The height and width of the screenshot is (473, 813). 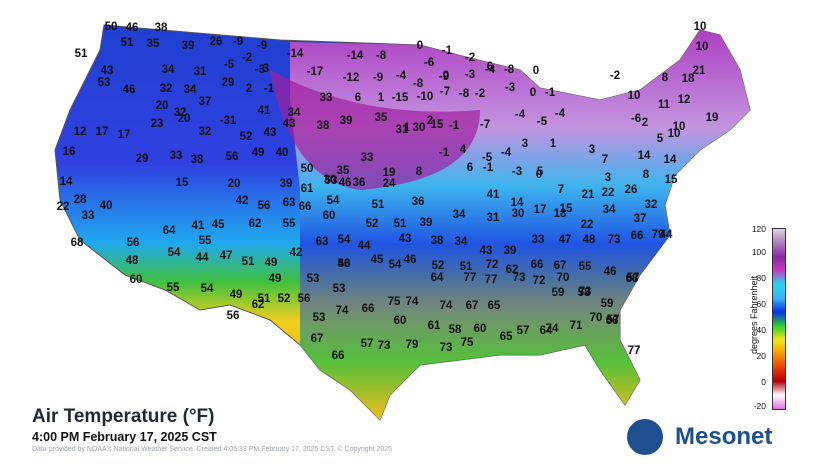 What do you see at coordinates (242, 201) in the screenshot?
I see `station-temperature: 42` at bounding box center [242, 201].